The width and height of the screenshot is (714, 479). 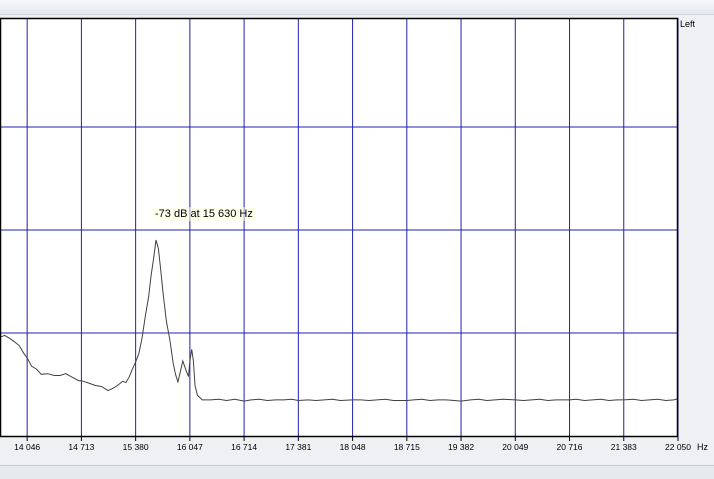 What do you see at coordinates (244, 447) in the screenshot?
I see `x-tick-label: 16 714` at bounding box center [244, 447].